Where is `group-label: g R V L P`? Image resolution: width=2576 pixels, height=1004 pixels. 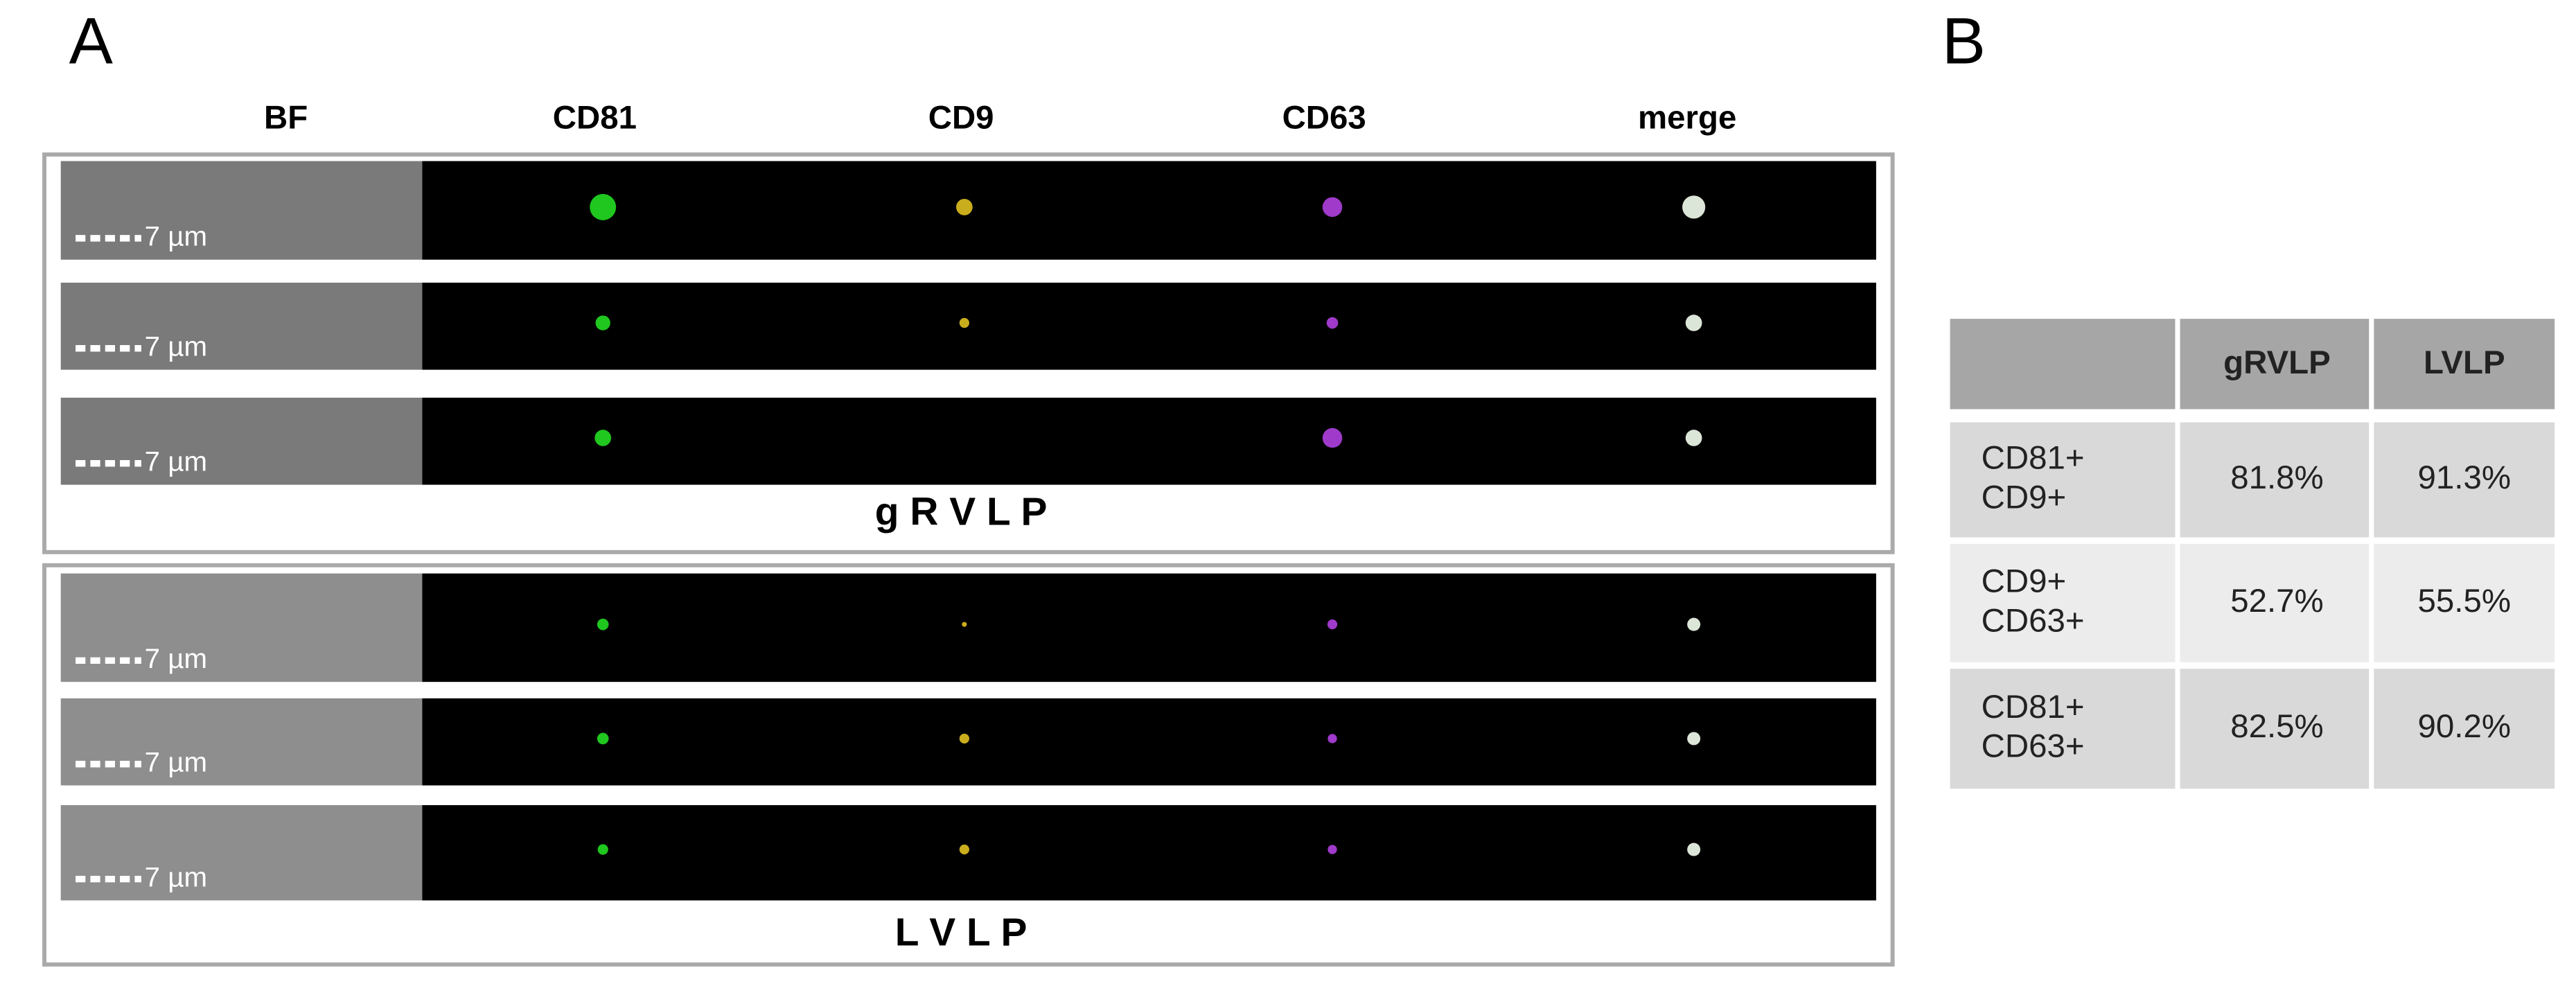
group-label: g R V L P is located at coordinates (962, 512).